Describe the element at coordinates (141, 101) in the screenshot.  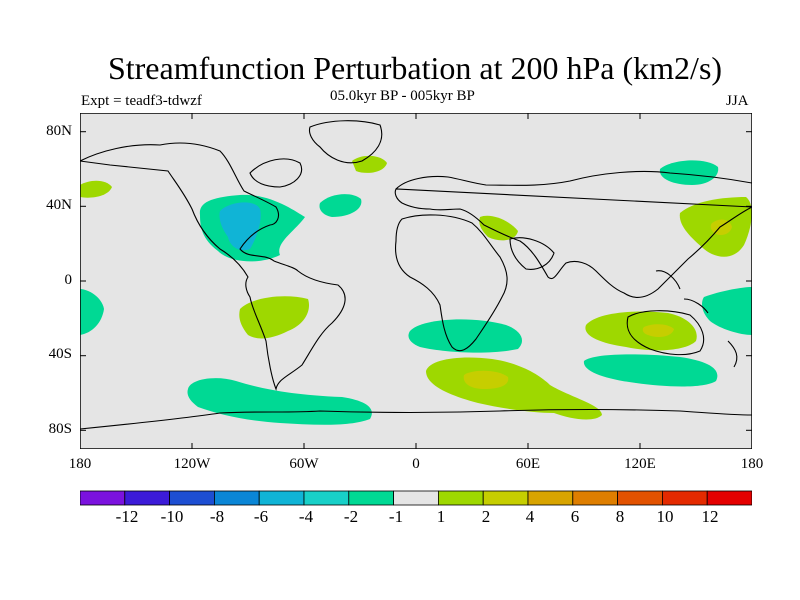
I see `experiment-label: Expt = teadf3-tdwzf` at that location.